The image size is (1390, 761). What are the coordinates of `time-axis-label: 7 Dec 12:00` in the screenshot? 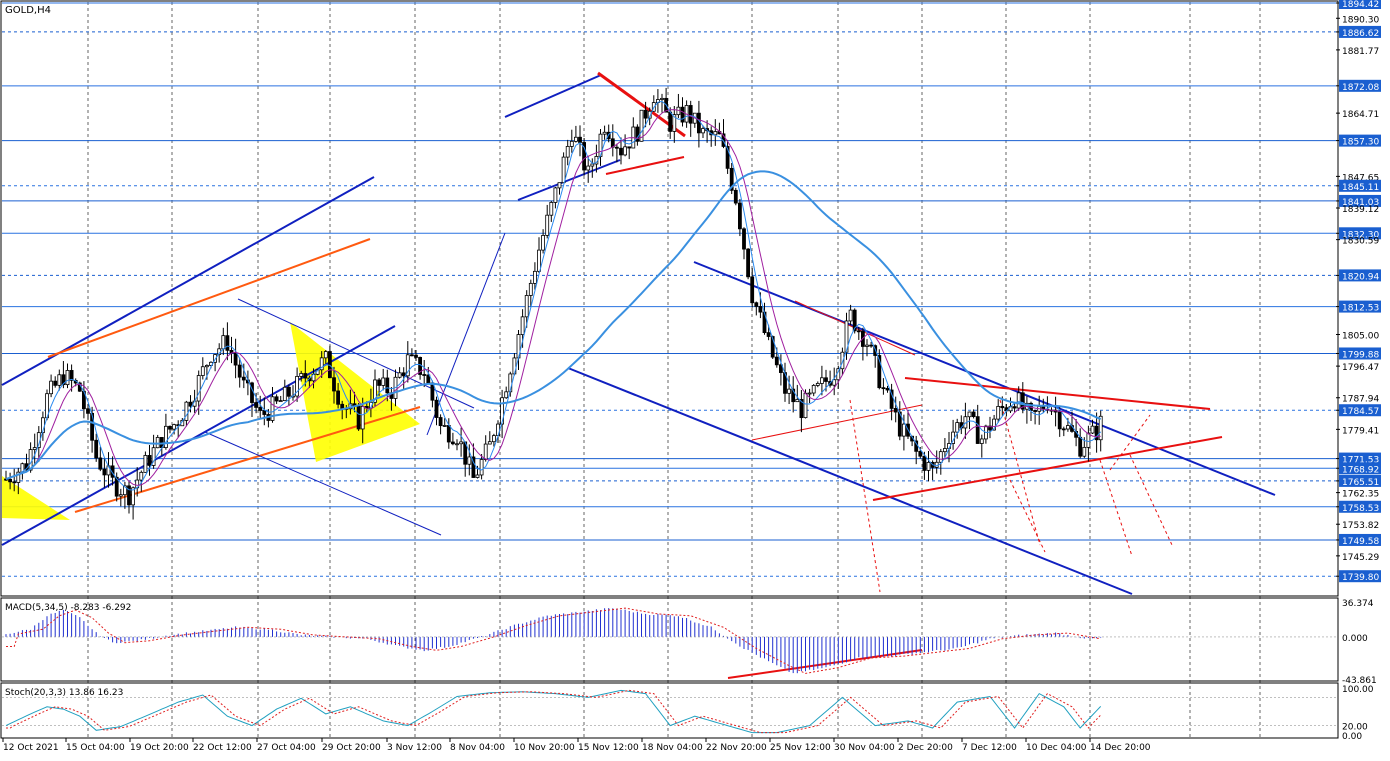 It's located at (989, 748).